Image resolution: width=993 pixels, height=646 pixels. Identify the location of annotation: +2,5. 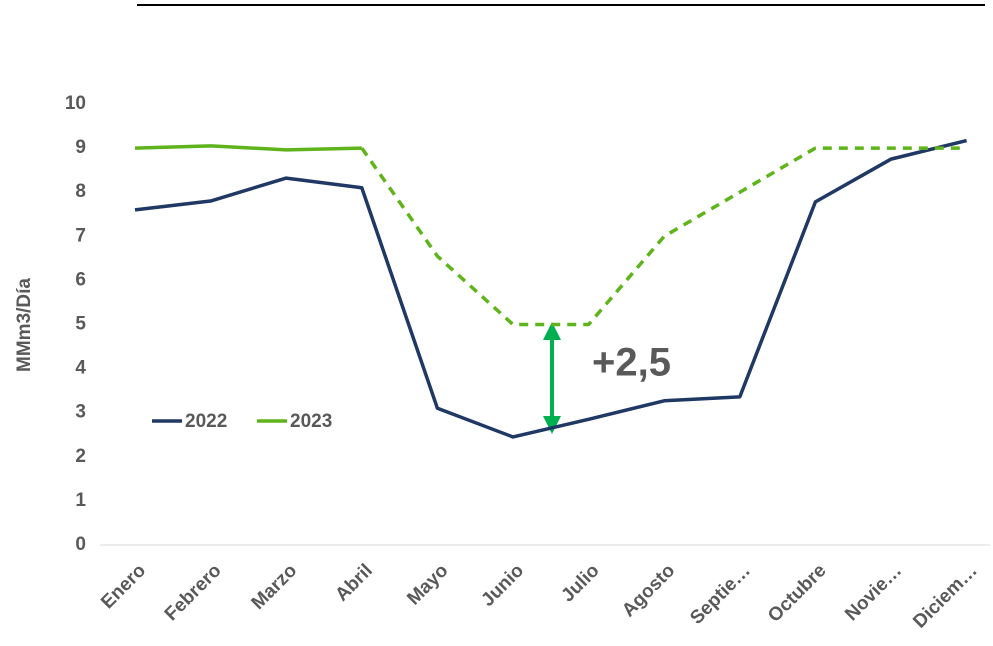
(631, 363).